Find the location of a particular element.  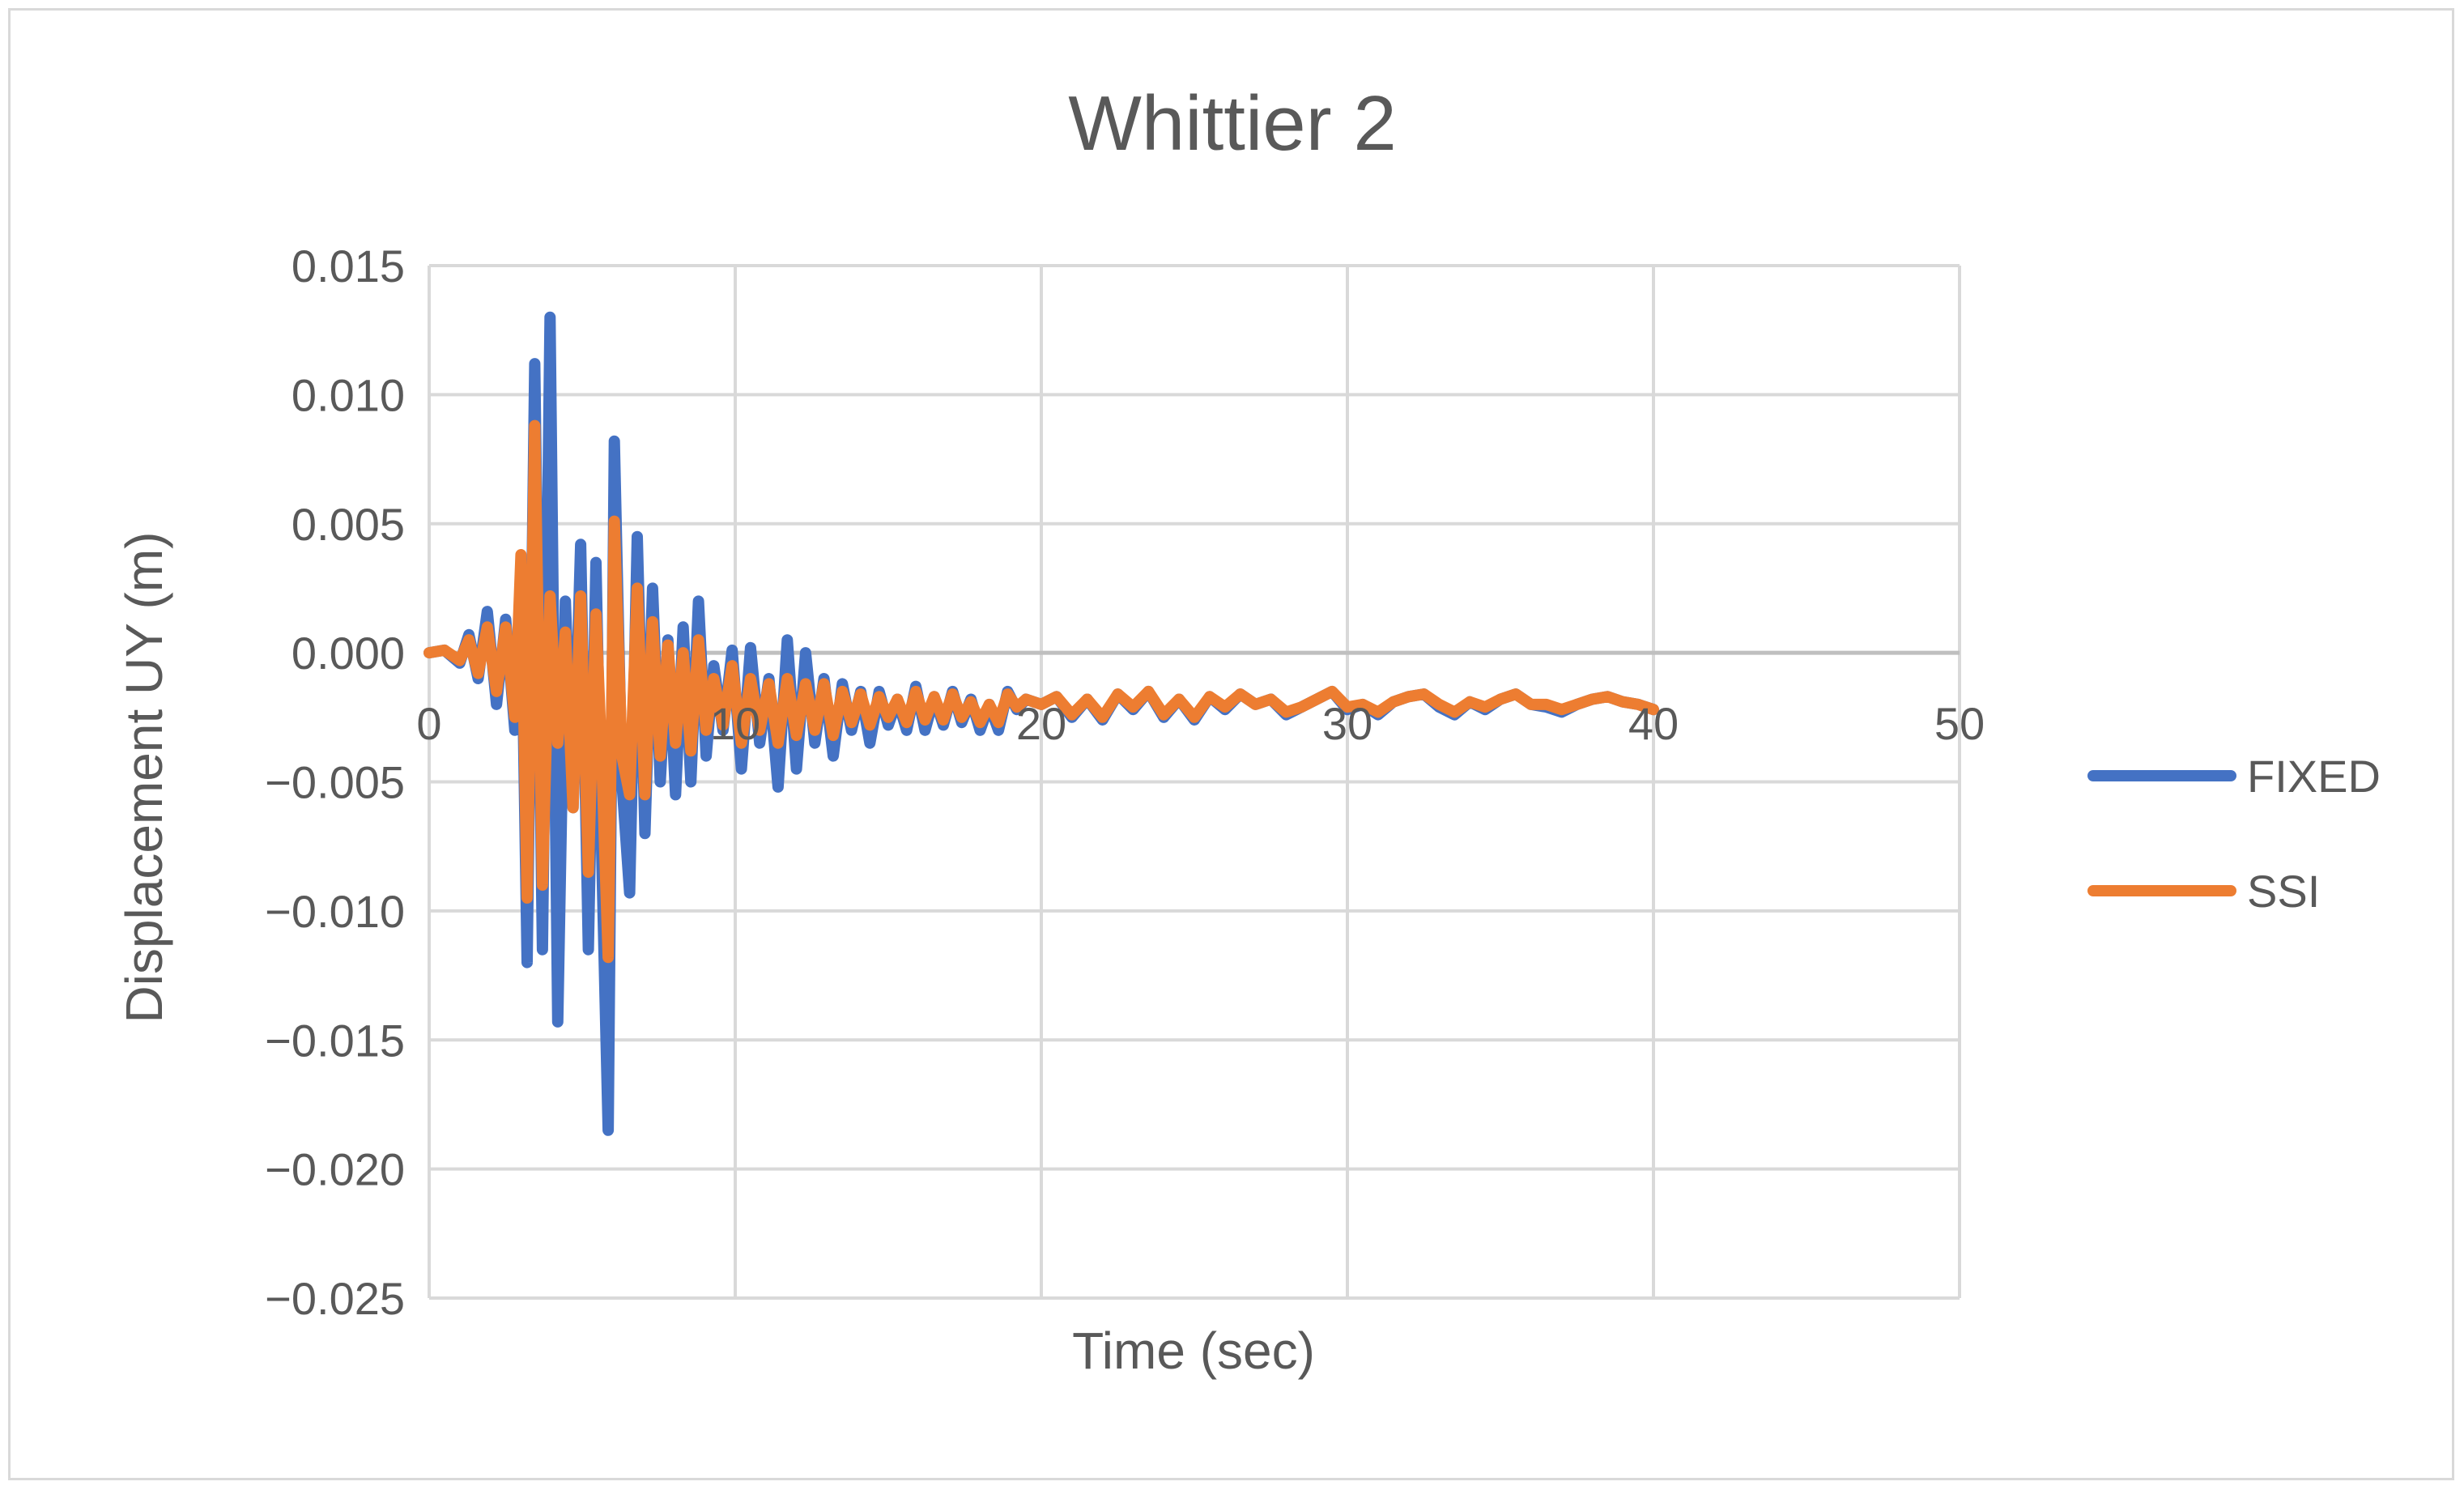

legend-label-fixed: FIXED is located at coordinates (2314, 776).